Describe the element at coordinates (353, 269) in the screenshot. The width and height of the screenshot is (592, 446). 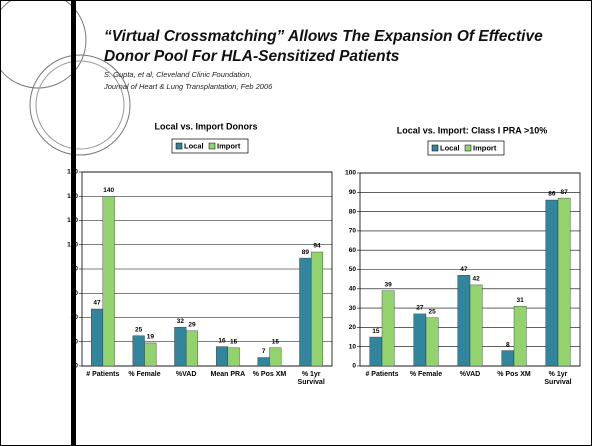
I see `y-tick-label: 50` at that location.